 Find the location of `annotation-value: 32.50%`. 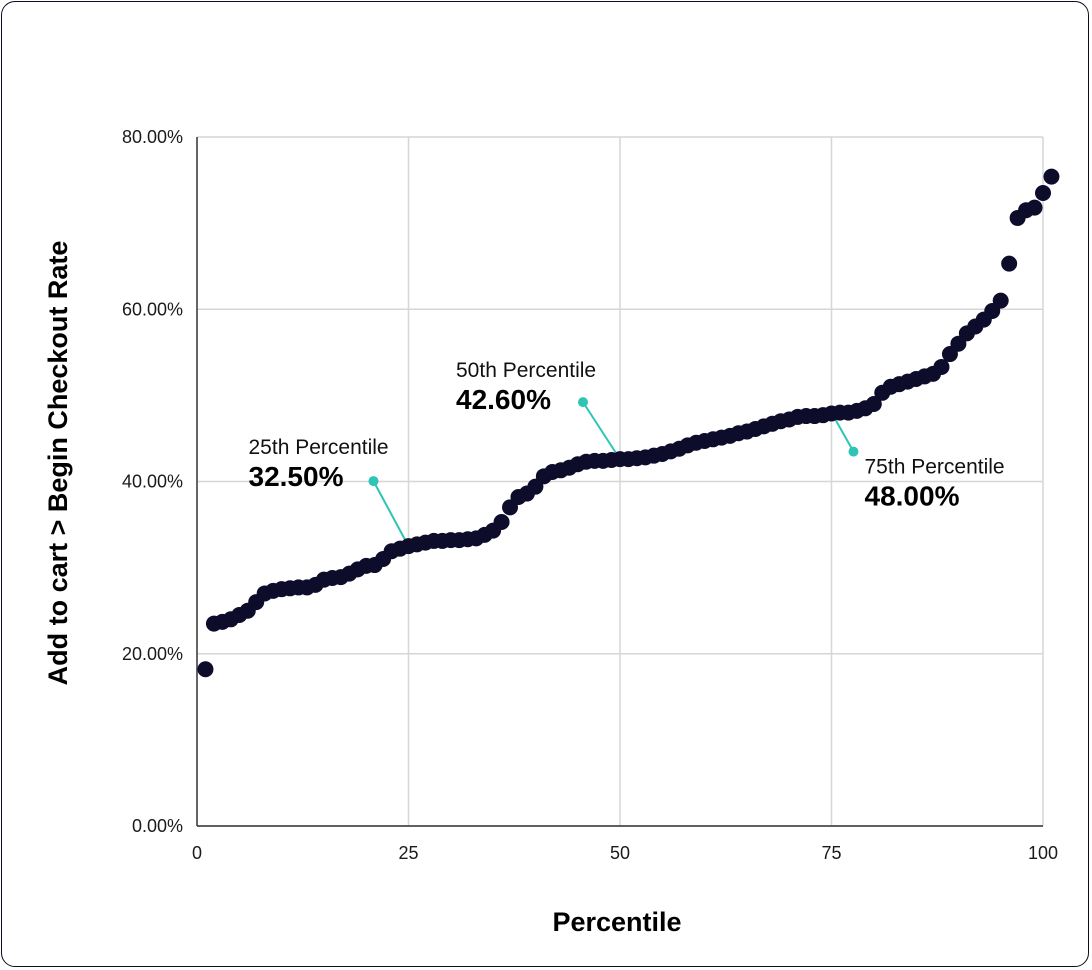

annotation-value: 32.50% is located at coordinates (296, 476).